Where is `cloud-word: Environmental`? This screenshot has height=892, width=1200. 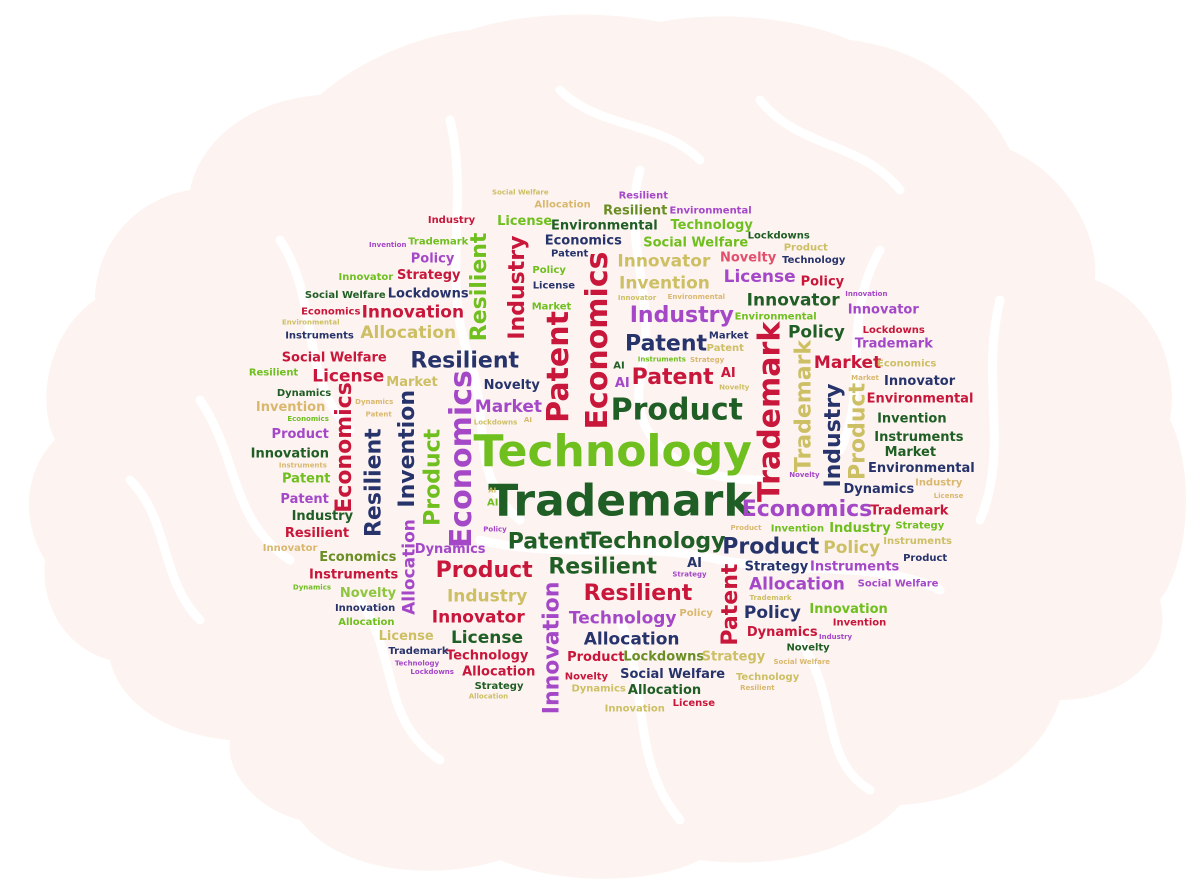
cloud-word: Environmental is located at coordinates (696, 297).